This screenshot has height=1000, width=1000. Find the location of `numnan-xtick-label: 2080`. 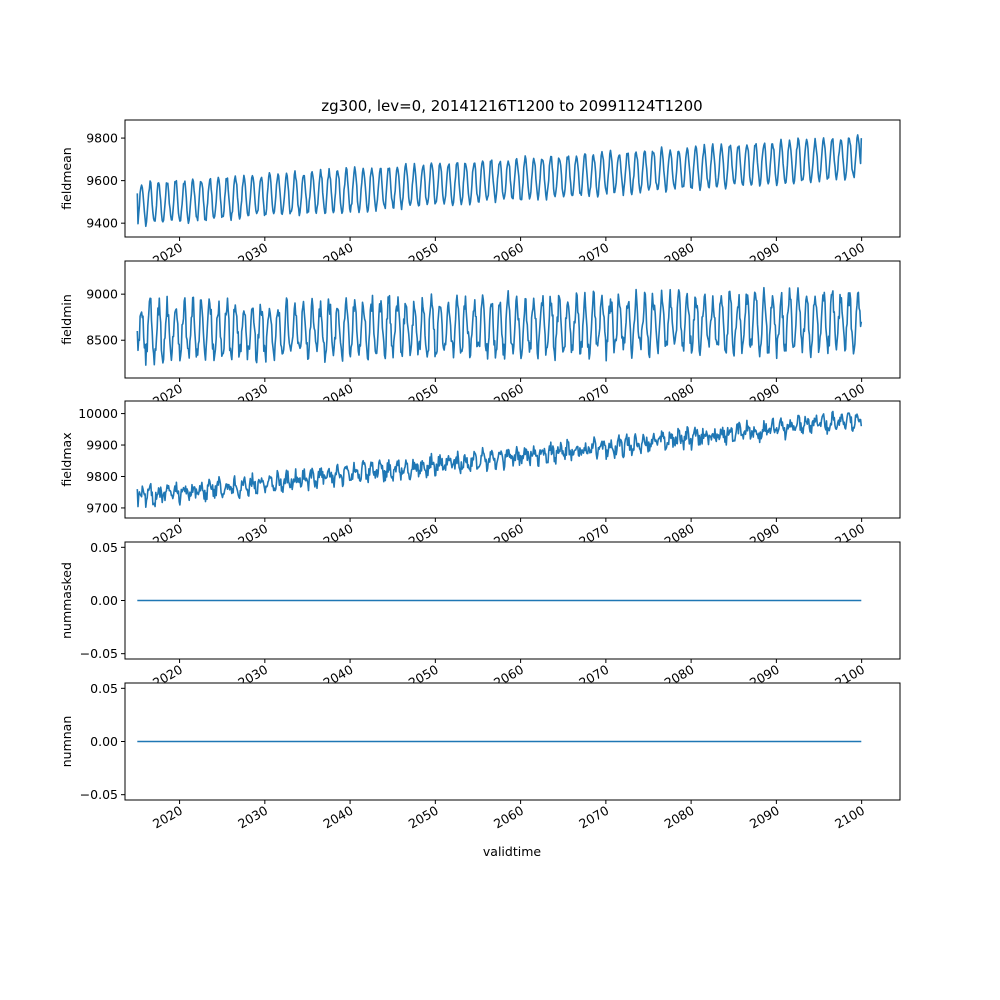

numnan-xtick-label: 2080 is located at coordinates (679, 817).